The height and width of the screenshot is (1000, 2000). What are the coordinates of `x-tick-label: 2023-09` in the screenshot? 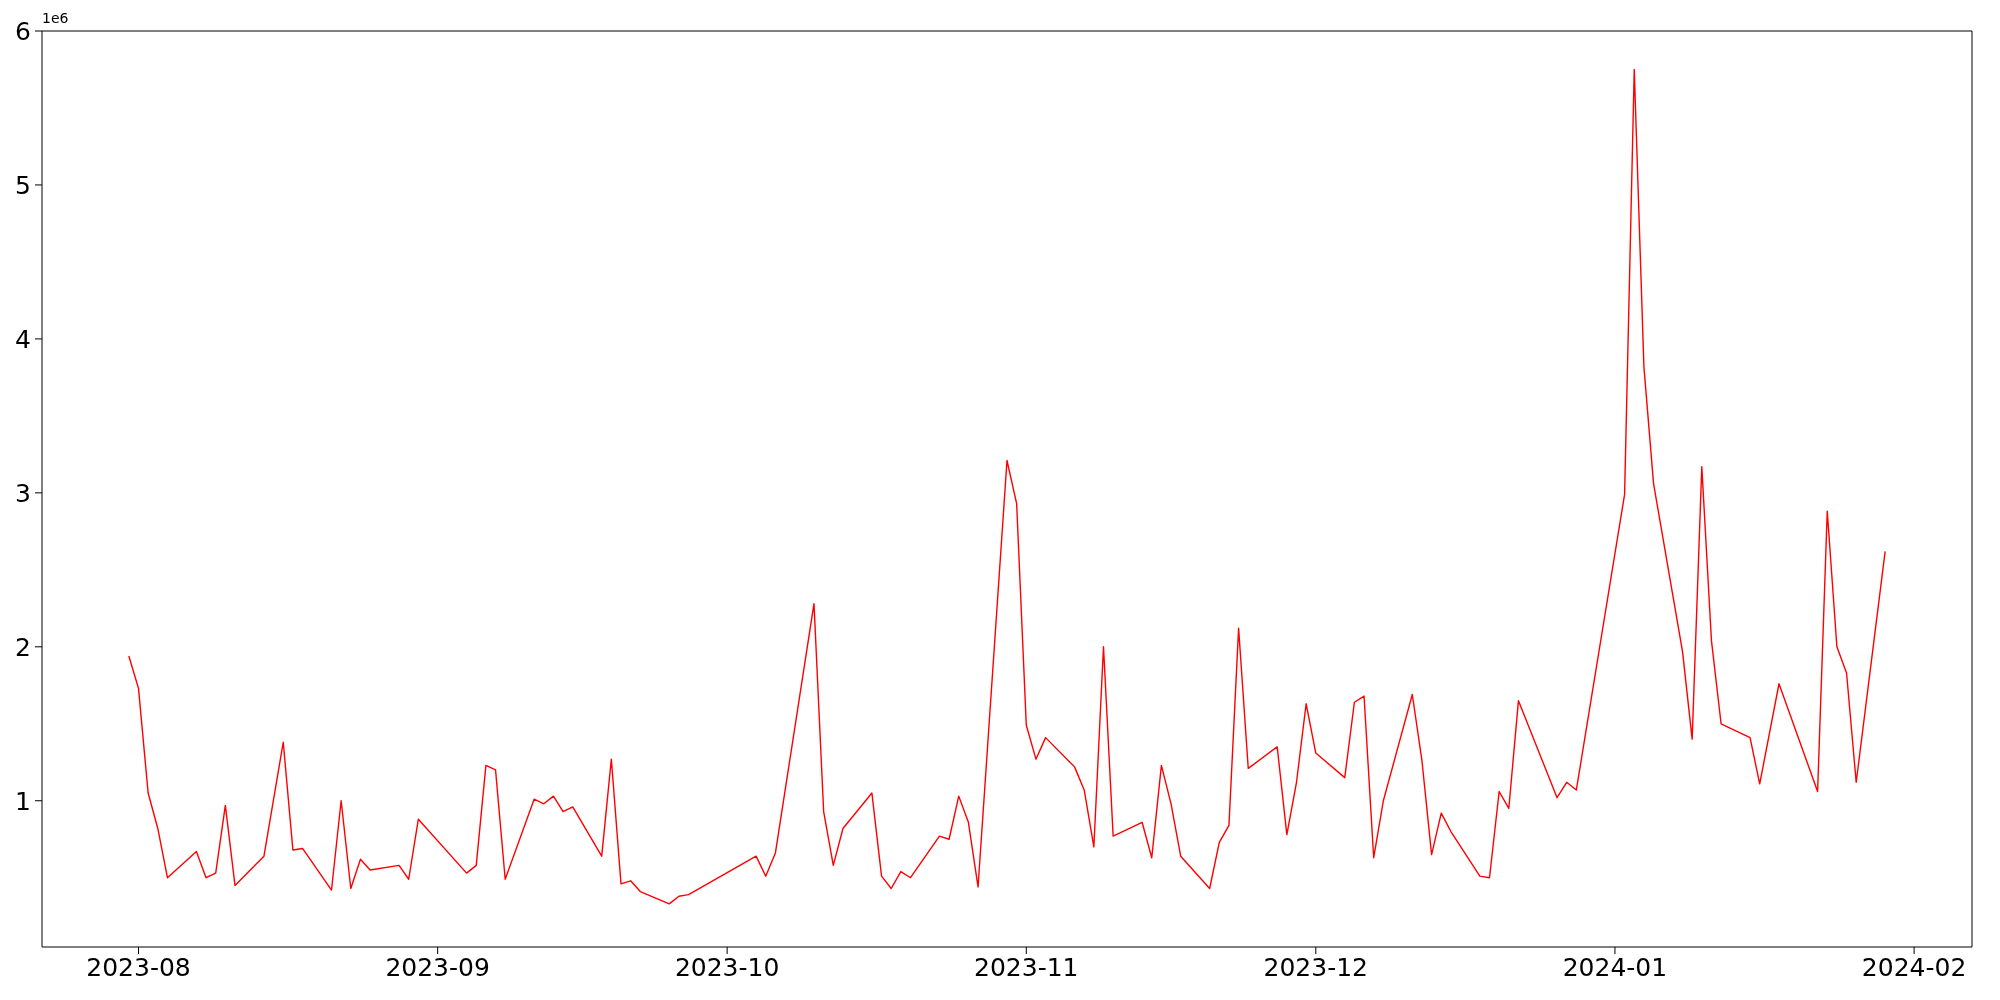 It's located at (437, 967).